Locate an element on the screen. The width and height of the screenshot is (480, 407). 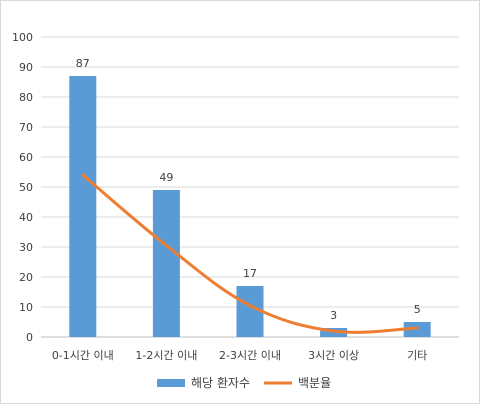
x-tick-label: 2-3시간 이내 is located at coordinates (250, 355).